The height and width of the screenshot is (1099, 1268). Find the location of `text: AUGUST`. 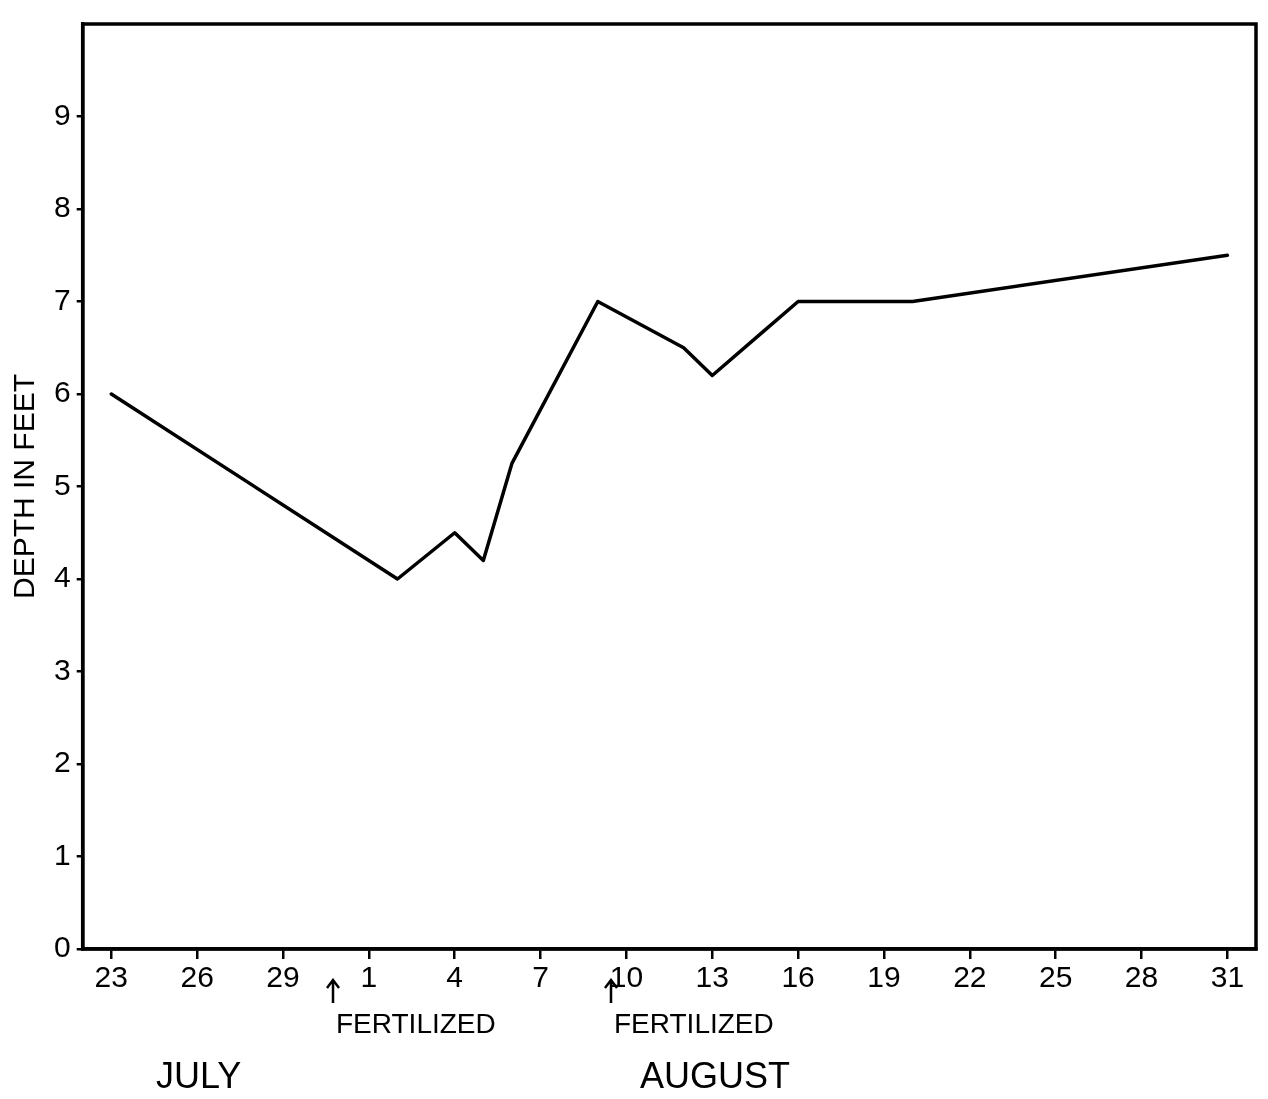

text: AUGUST is located at coordinates (715, 1075).